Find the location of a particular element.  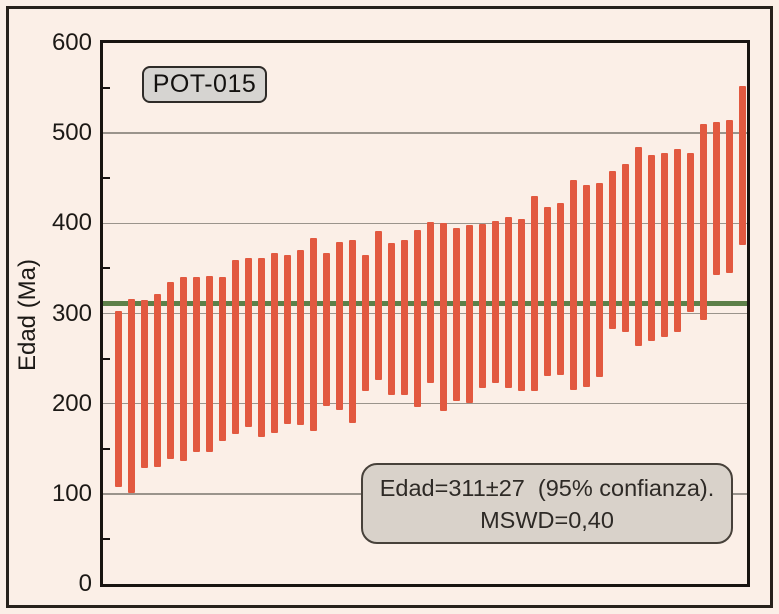

y-tick-label-100: 100 is located at coordinates (71, 493).